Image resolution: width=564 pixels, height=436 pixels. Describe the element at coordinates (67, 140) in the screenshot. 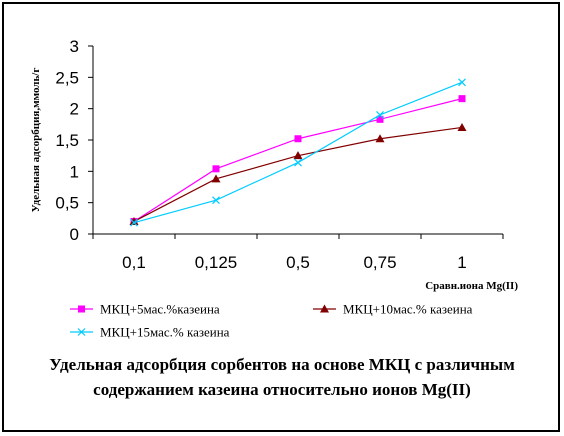

I see `y-tick-label: 1,5` at that location.